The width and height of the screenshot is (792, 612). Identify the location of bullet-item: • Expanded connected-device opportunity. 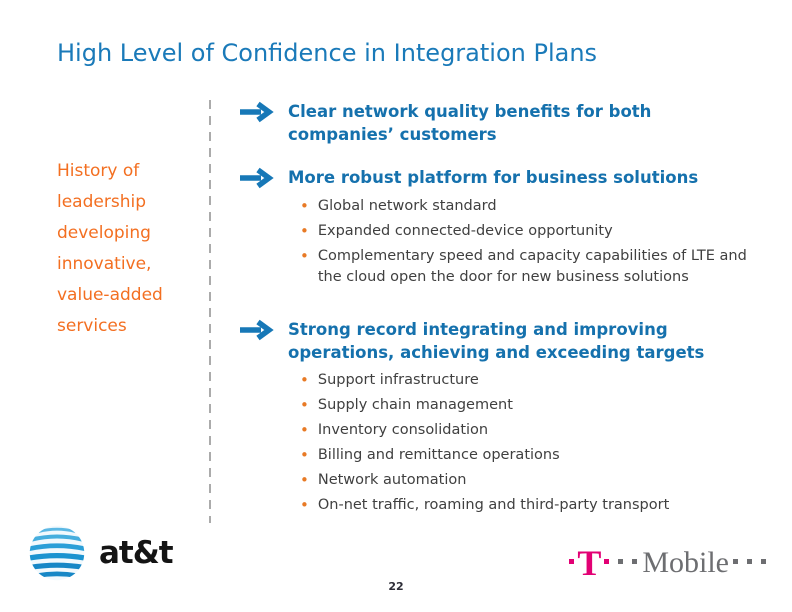
(524, 231).